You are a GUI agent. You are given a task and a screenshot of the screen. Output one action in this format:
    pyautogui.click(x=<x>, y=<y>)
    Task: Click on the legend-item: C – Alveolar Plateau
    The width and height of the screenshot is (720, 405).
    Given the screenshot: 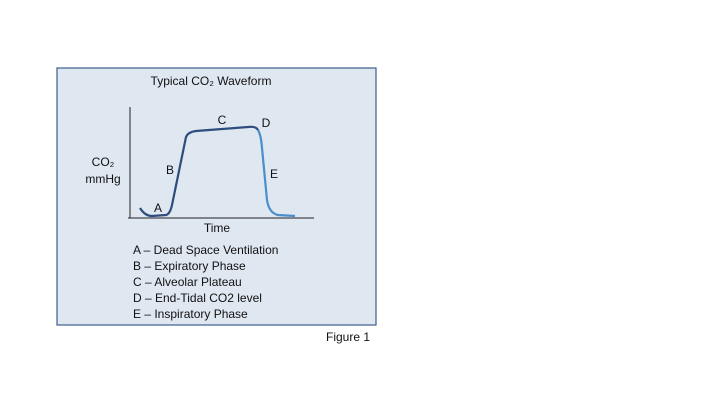 What is the action you would take?
    pyautogui.click(x=187, y=282)
    